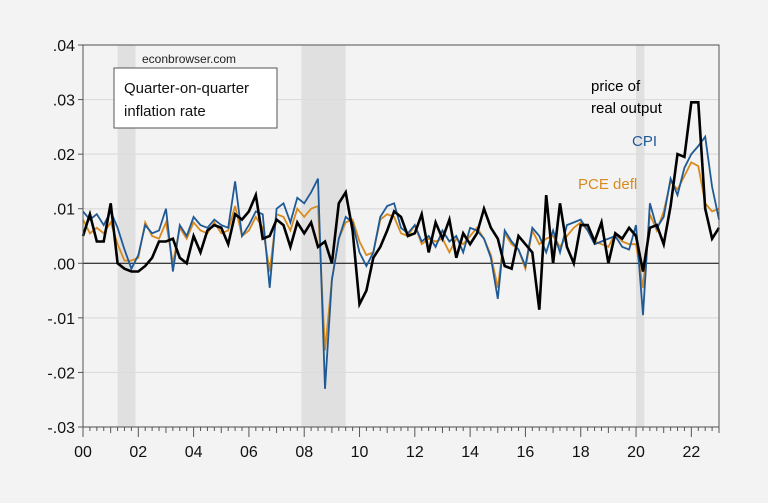 The width and height of the screenshot is (768, 503). Describe the element at coordinates (581, 452) in the screenshot. I see `x-tick-label: 18` at that location.